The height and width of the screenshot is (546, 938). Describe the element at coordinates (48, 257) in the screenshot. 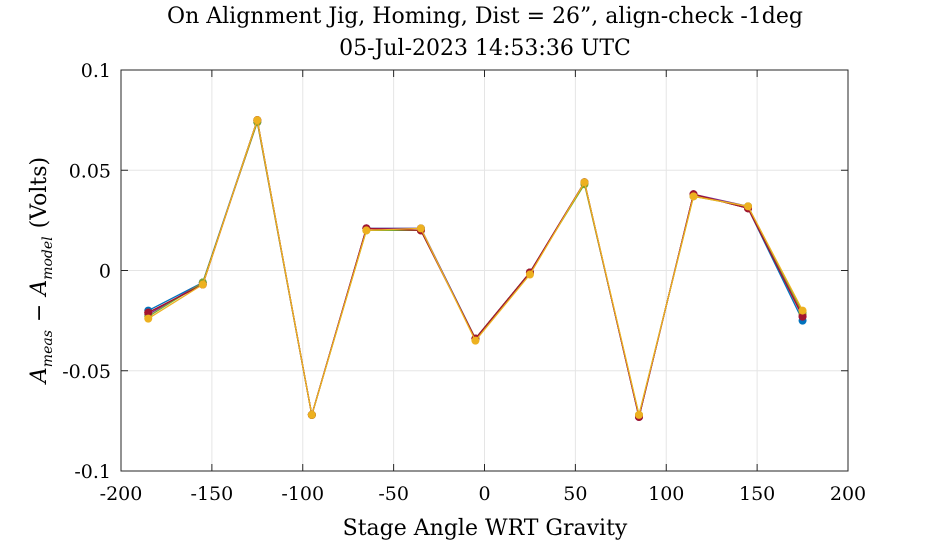

I see `y-label-sub2: model` at that location.